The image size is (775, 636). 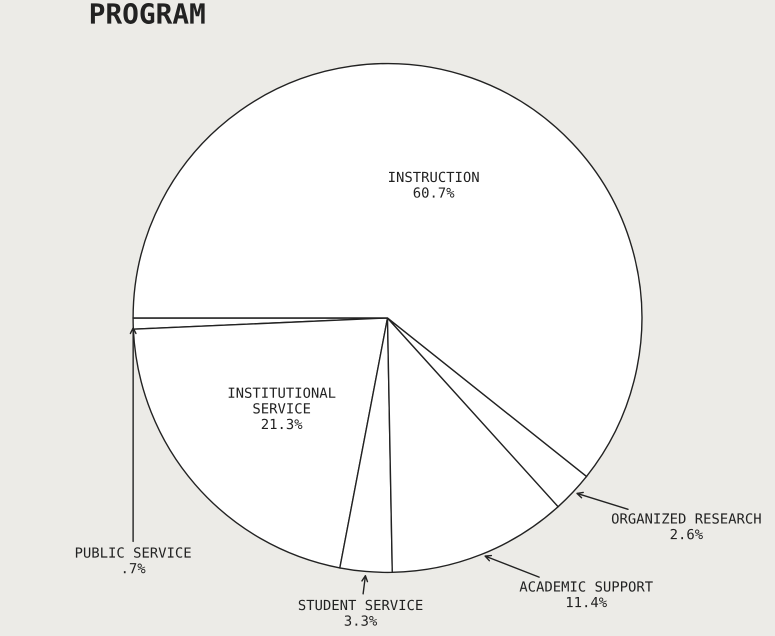 I want to click on data-label: 3.3%, so click(x=361, y=620).